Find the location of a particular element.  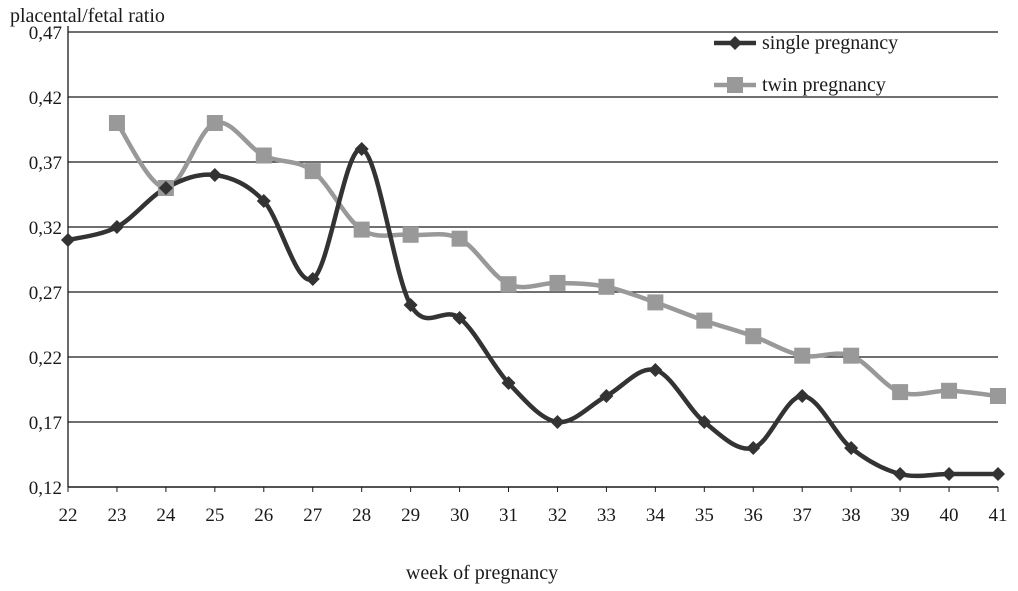

x-tick-label: 34 is located at coordinates (656, 515).